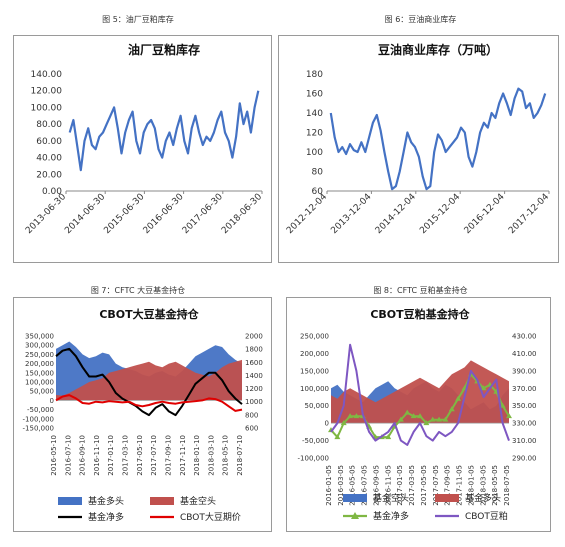 This screenshot has width=565, height=547. Describe the element at coordinates (106, 517) in the screenshot. I see `fig7-legend-label: 基金净多` at that location.